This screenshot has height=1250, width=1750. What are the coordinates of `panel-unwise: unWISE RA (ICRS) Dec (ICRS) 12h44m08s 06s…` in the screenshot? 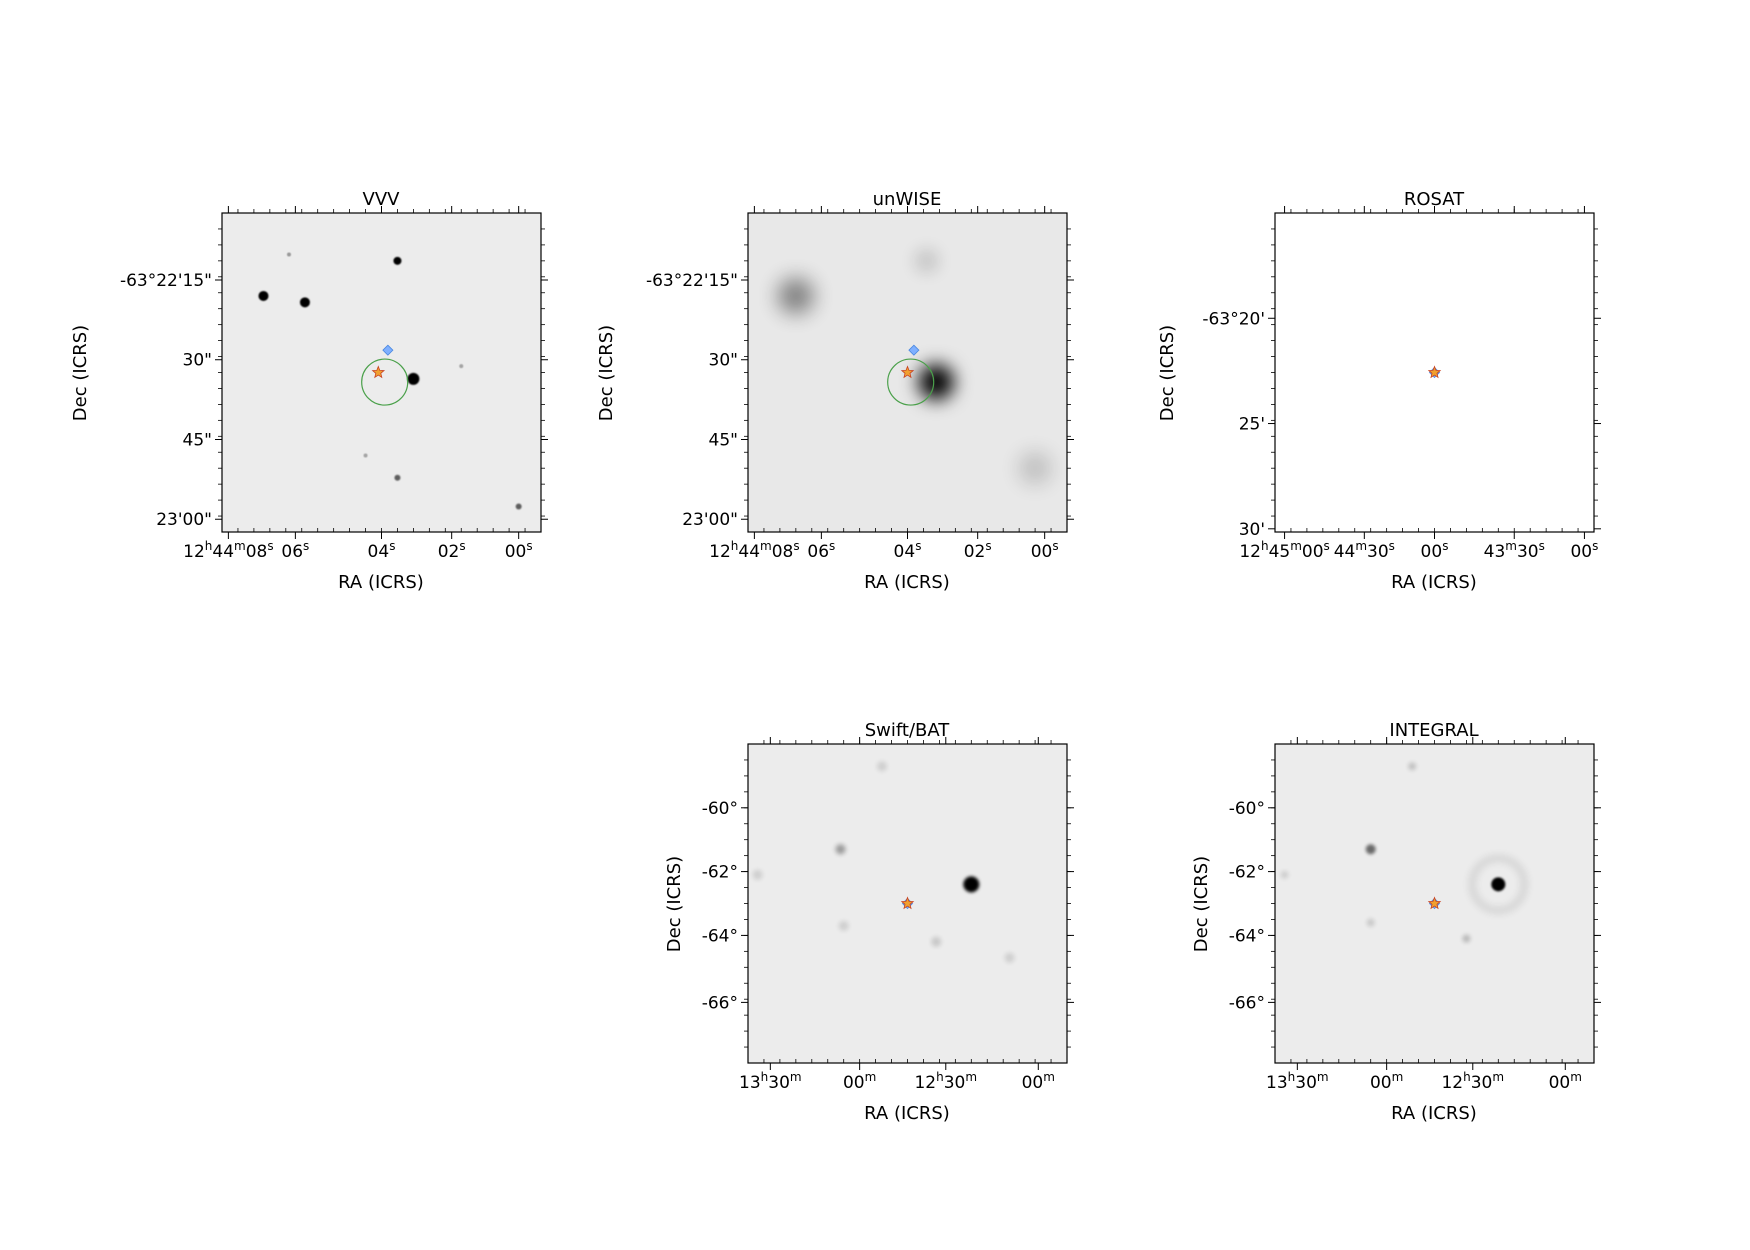 It's located at (835, 391).